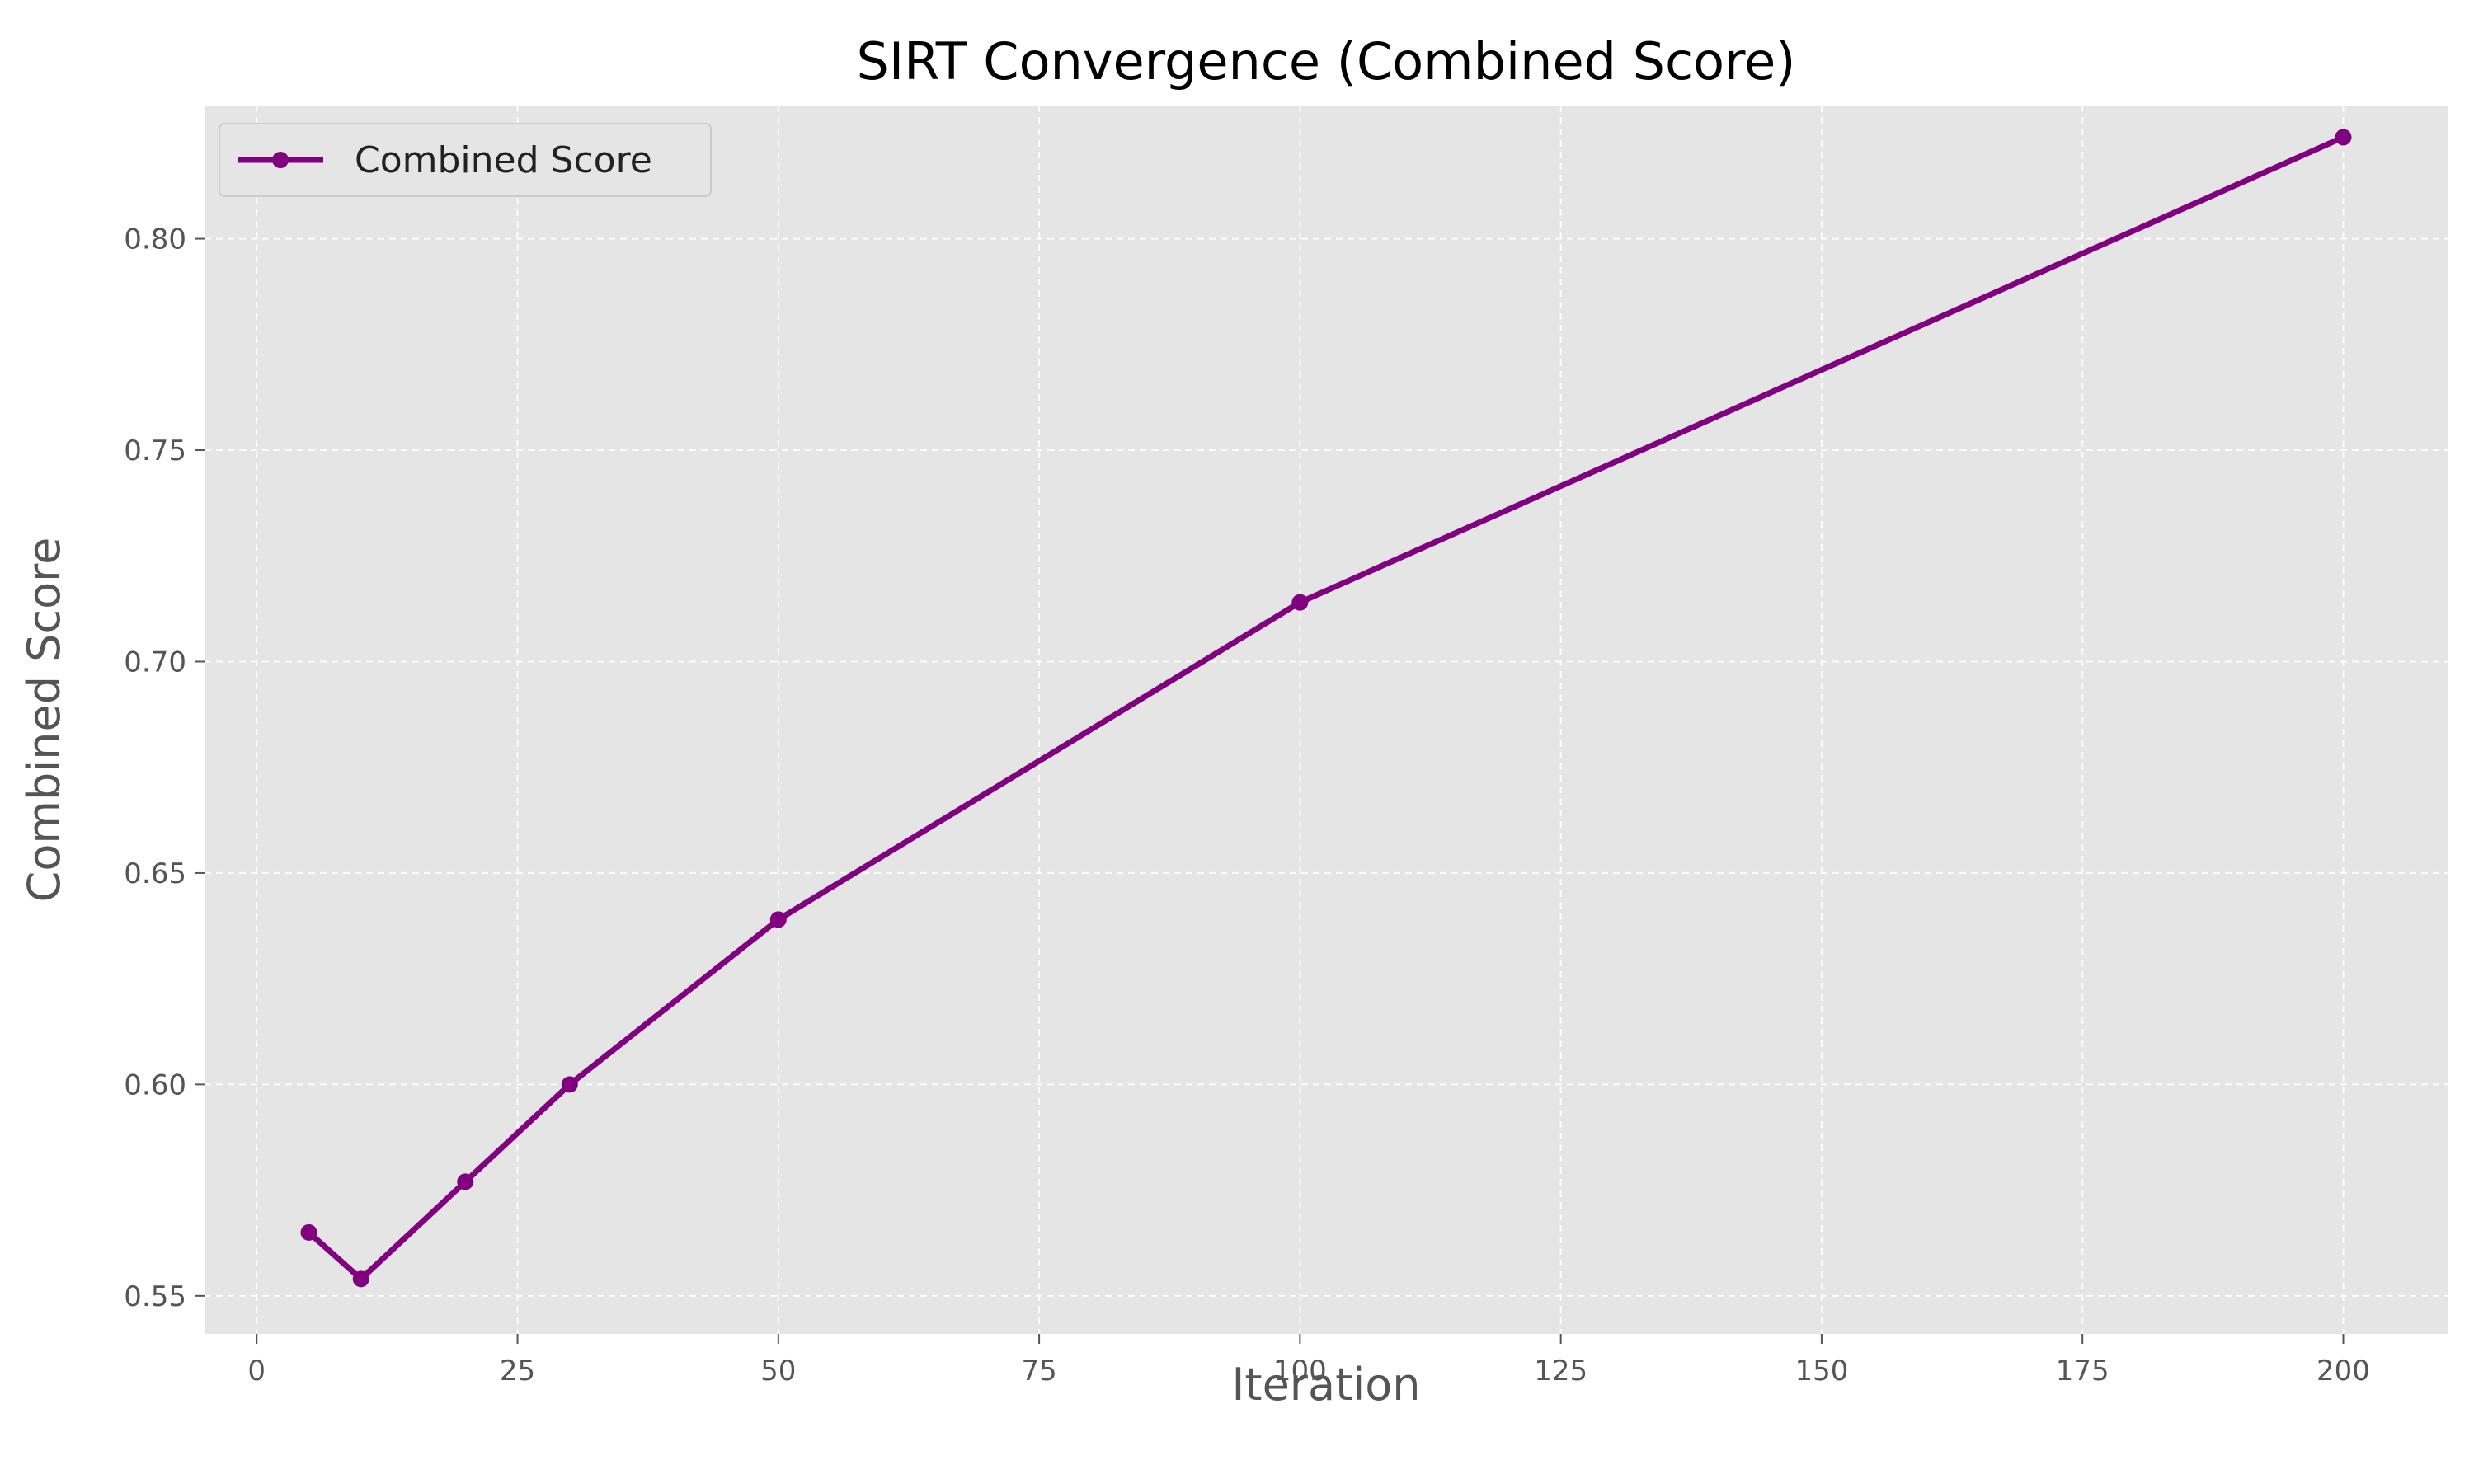  Describe the element at coordinates (1560, 1371) in the screenshot. I see `x-tick-label: 125` at that location.